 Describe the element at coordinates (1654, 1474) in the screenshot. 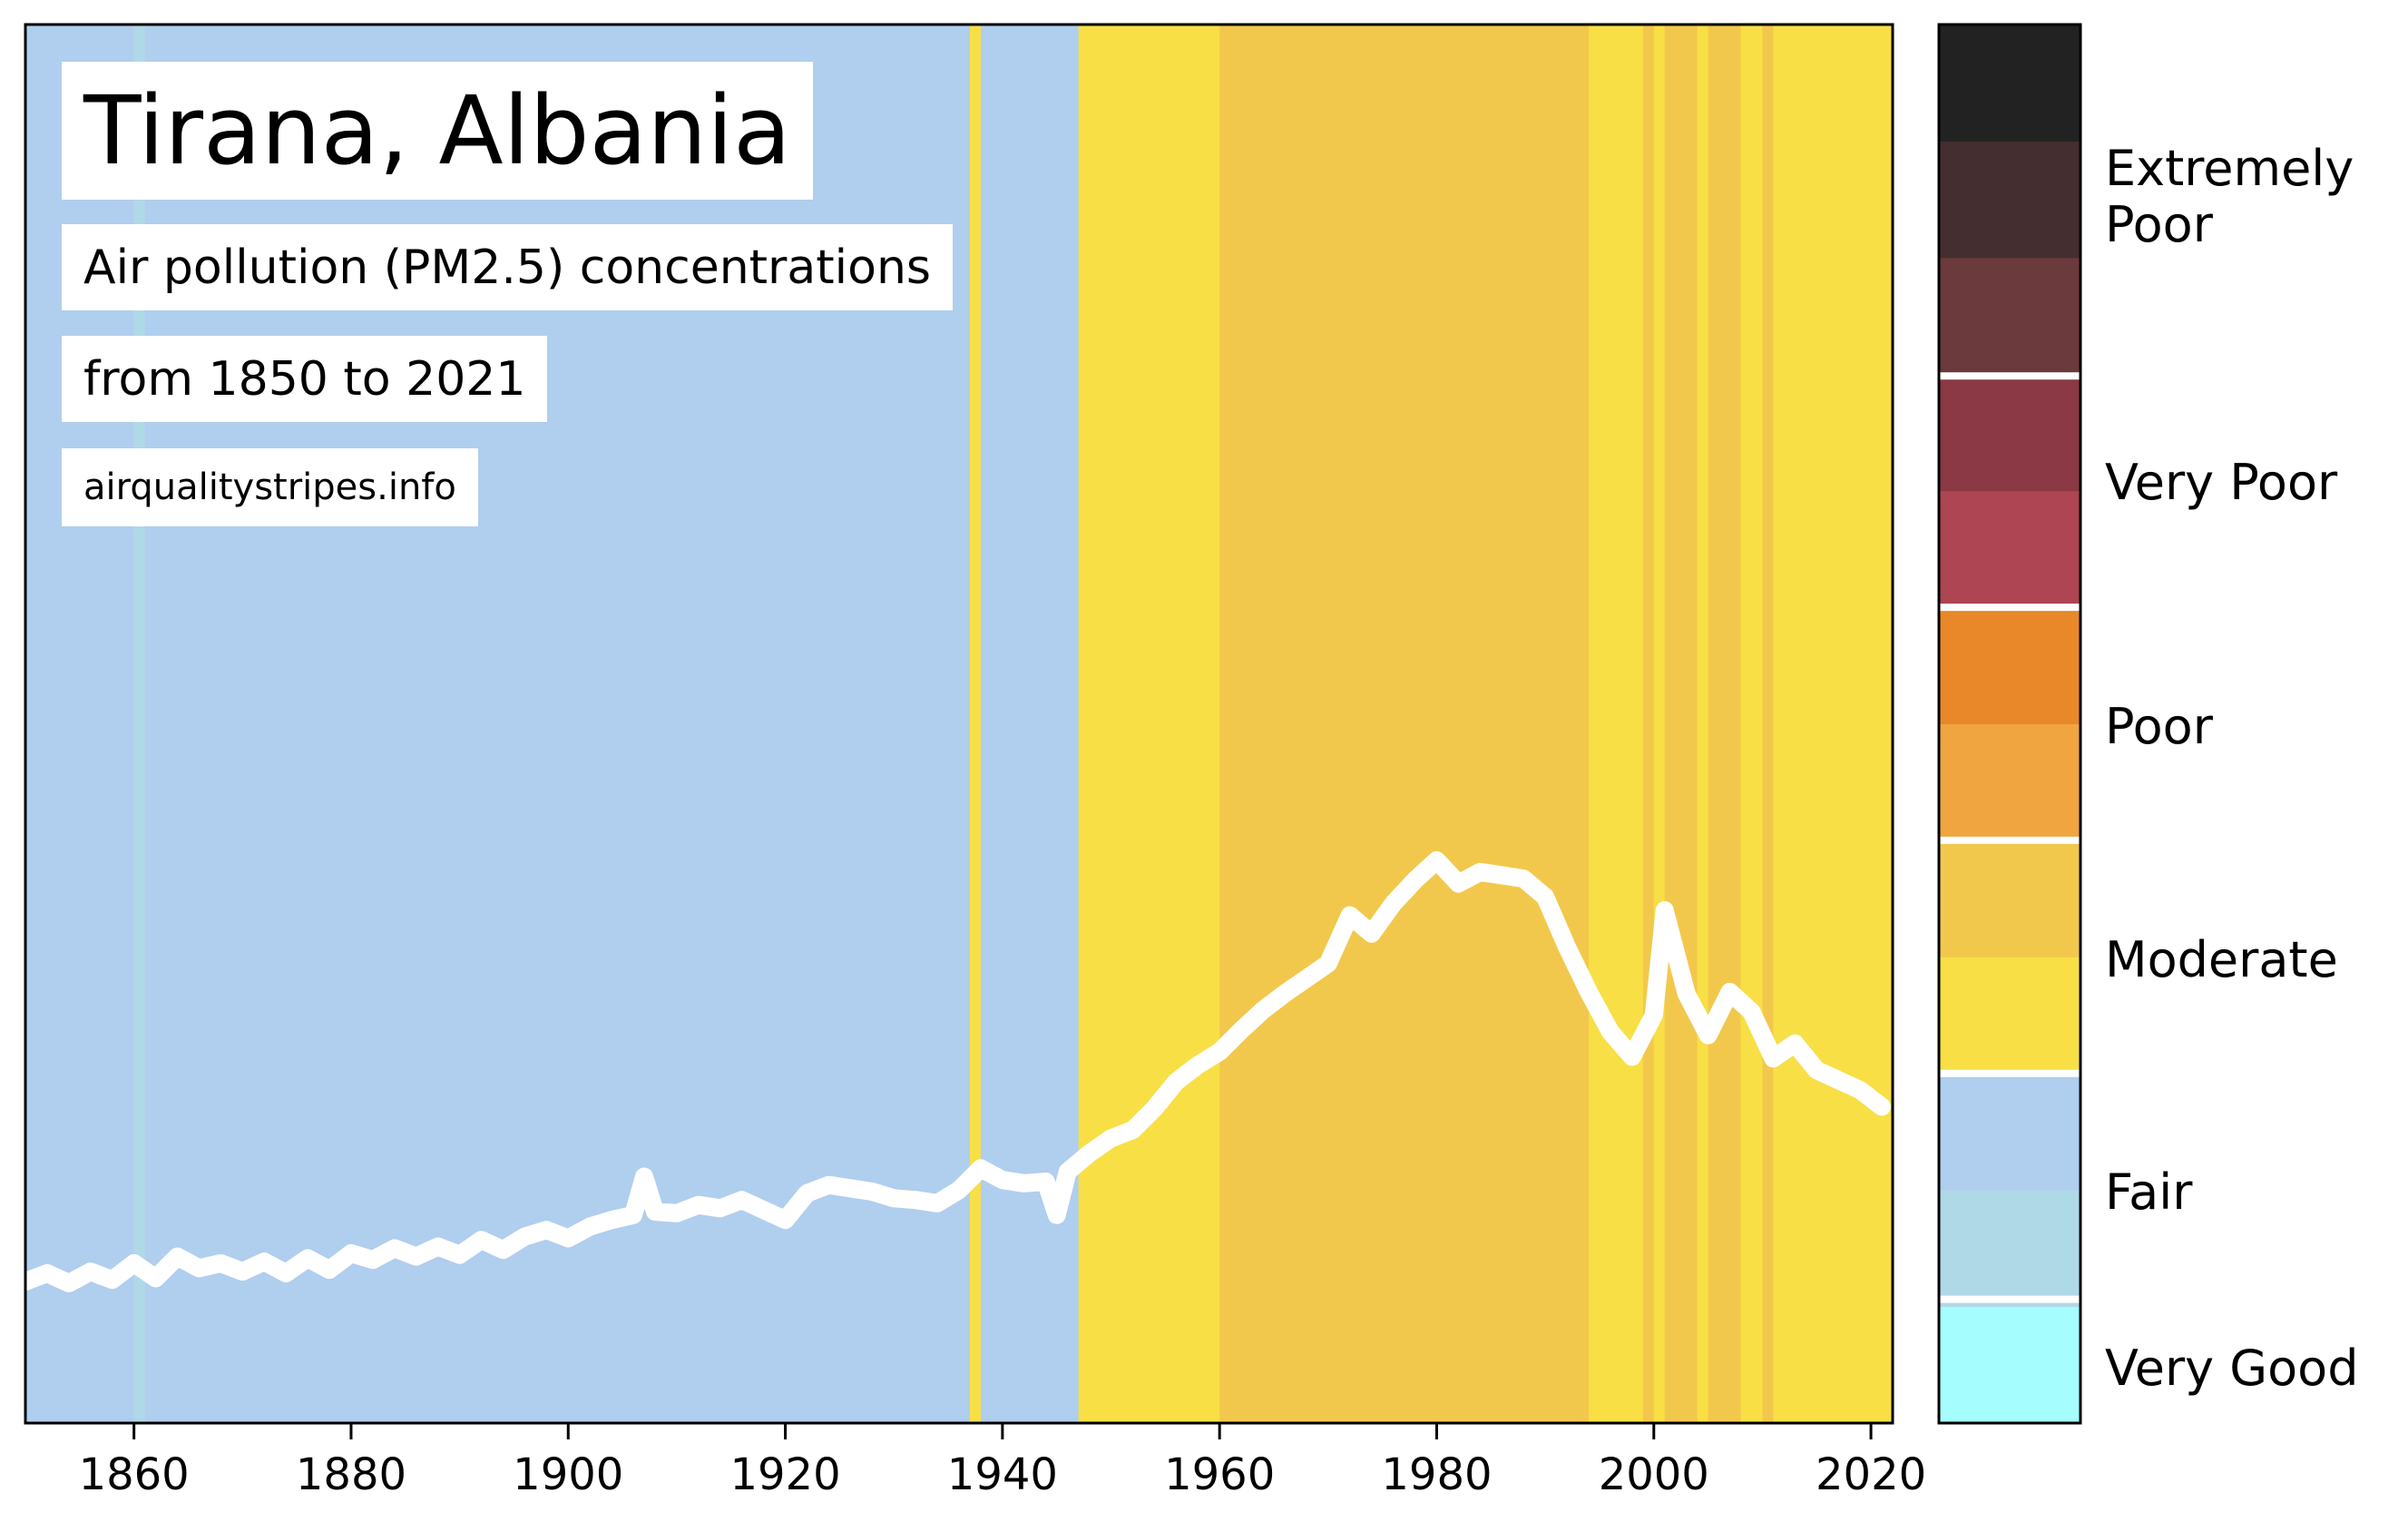

I see `x-tick-label-2000: 2000` at that location.